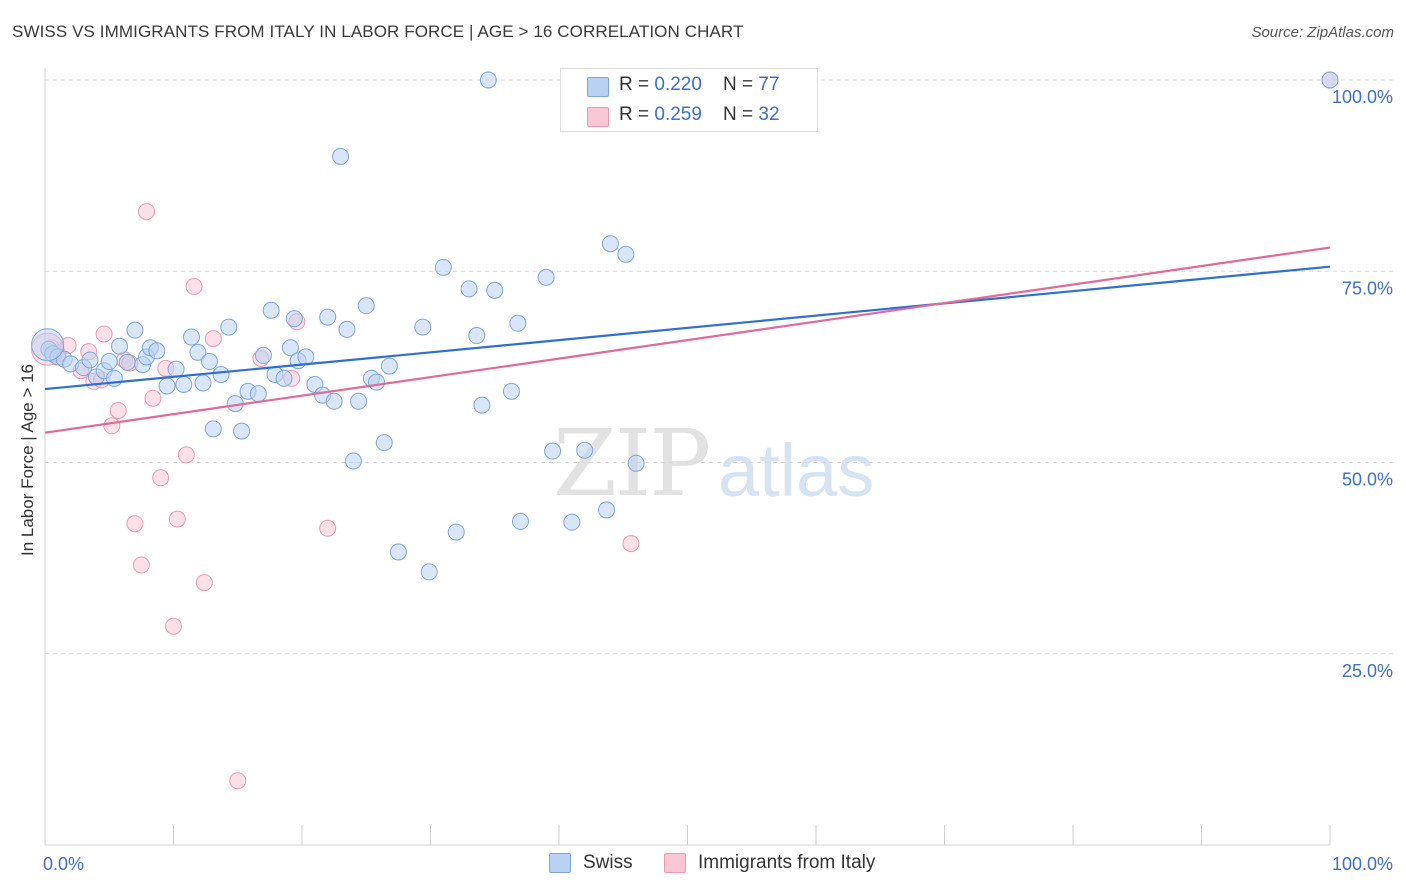  What do you see at coordinates (1362, 864) in the screenshot?
I see `x-tick-label: 100.0%` at bounding box center [1362, 864].